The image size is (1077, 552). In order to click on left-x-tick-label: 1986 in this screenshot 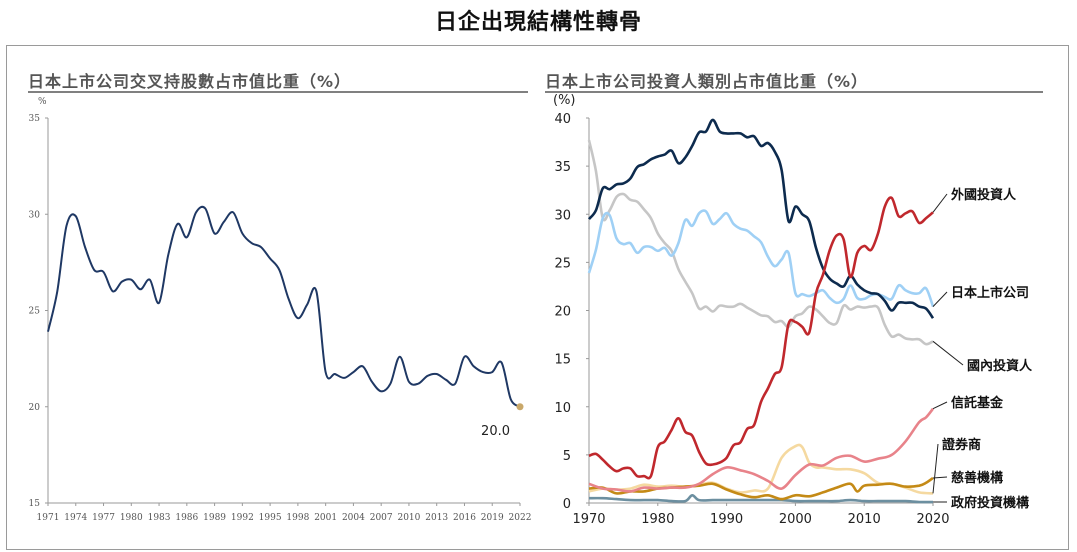, I will do `click(186, 518)`.